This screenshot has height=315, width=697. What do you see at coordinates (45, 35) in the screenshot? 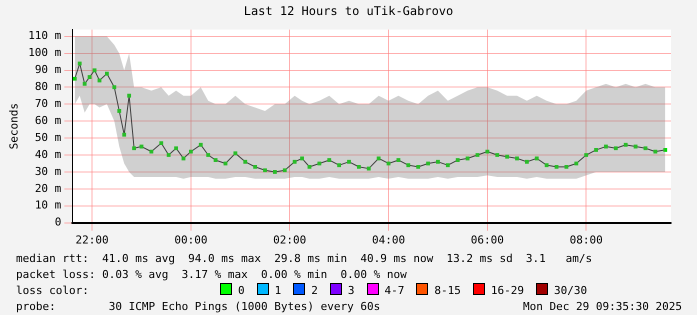
I see `y-tick-label: 110 m` at bounding box center [45, 35].